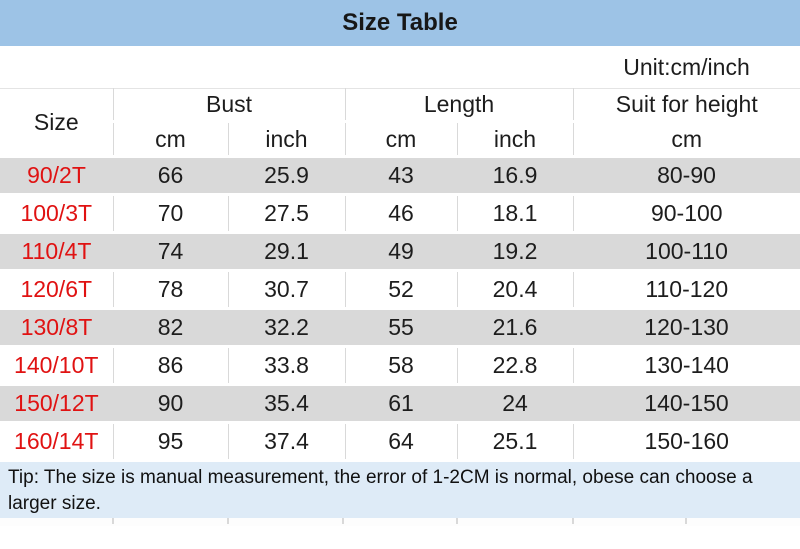  What do you see at coordinates (286, 403) in the screenshot?
I see `bust-inch-cell: 35.4` at bounding box center [286, 403].